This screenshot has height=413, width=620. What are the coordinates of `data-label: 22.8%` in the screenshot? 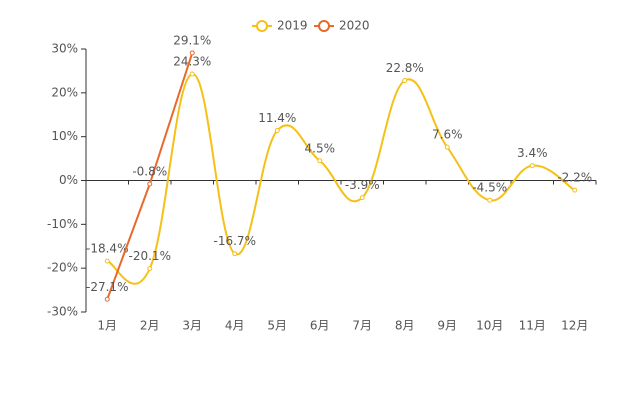 It's located at (405, 68).